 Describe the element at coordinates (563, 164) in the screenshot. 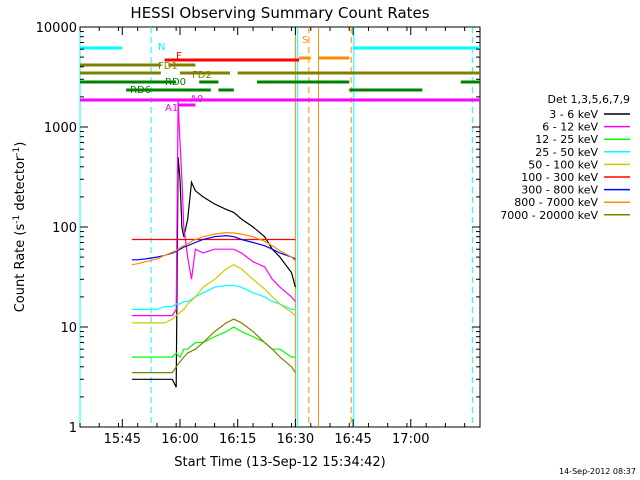

I see `legend-label-4: 50 - 100 keV` at that location.